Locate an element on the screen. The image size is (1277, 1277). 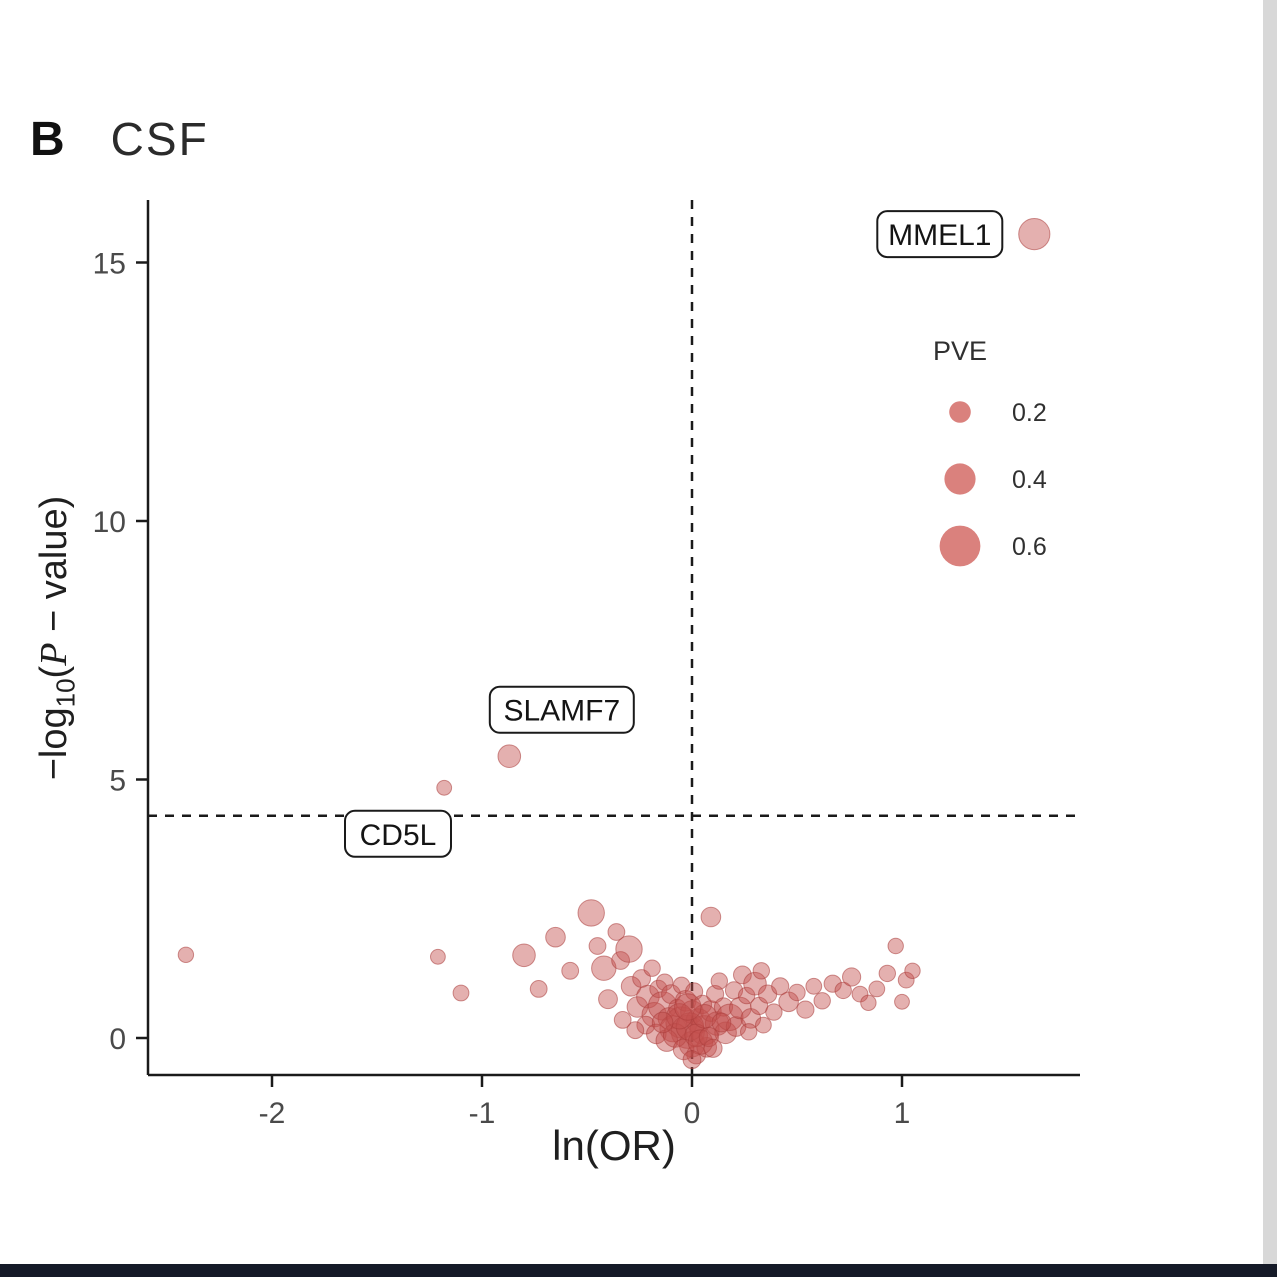
legend-size-label: 0.2 is located at coordinates (1029, 413).